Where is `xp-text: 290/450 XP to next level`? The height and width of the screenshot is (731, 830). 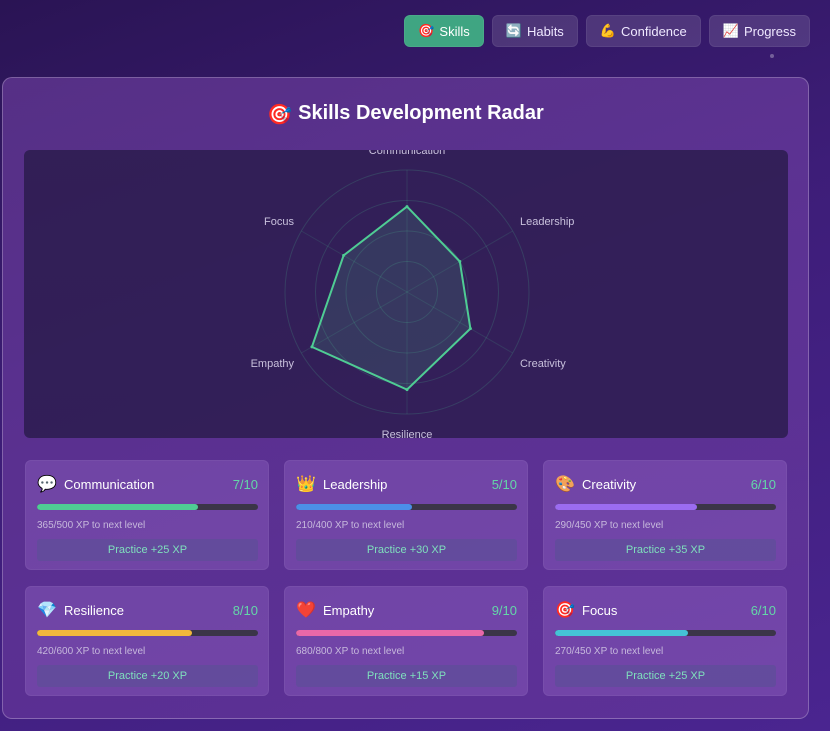
xp-text: 290/450 XP to next level is located at coordinates (609, 525).